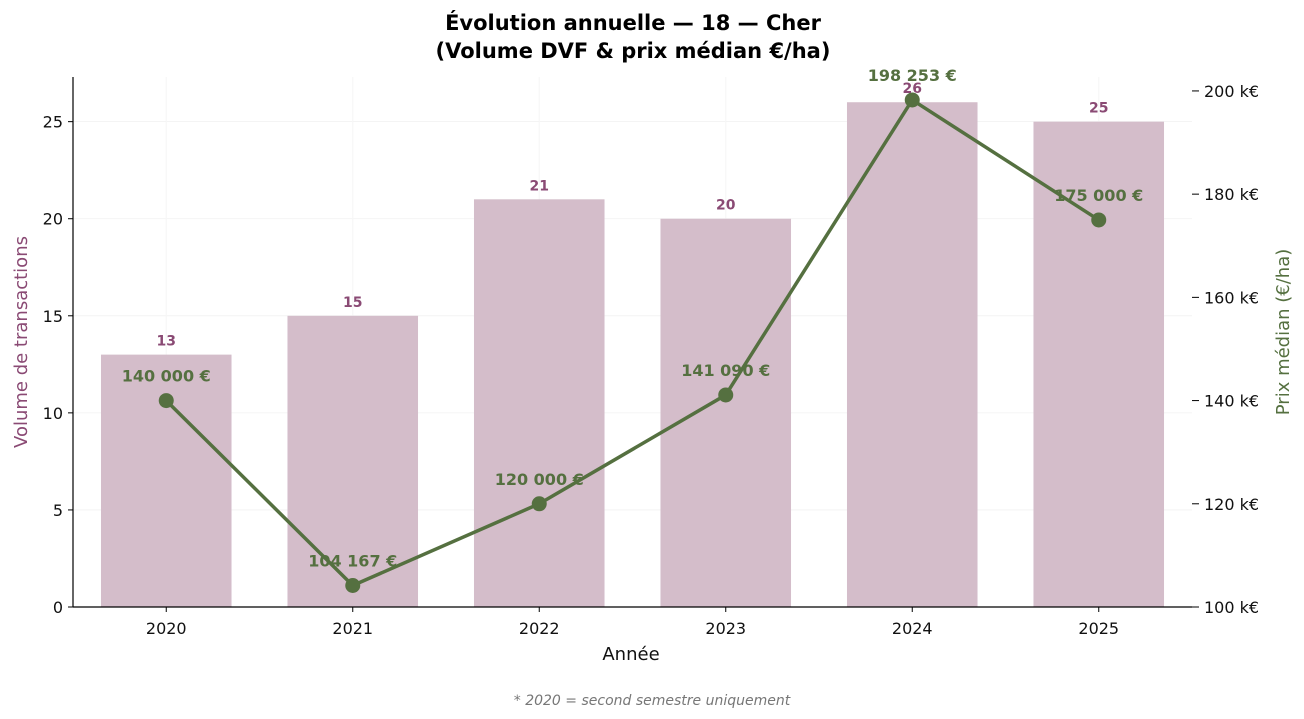 The height and width of the screenshot is (719, 1304). Describe the element at coordinates (726, 206) in the screenshot. I see `bar-value-label: 20` at that location.